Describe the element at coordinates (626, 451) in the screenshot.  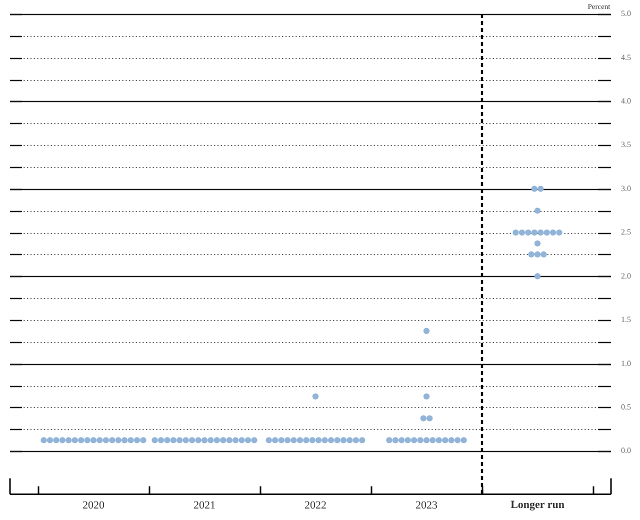
I see `y-tick-label: 0.0` at that location.